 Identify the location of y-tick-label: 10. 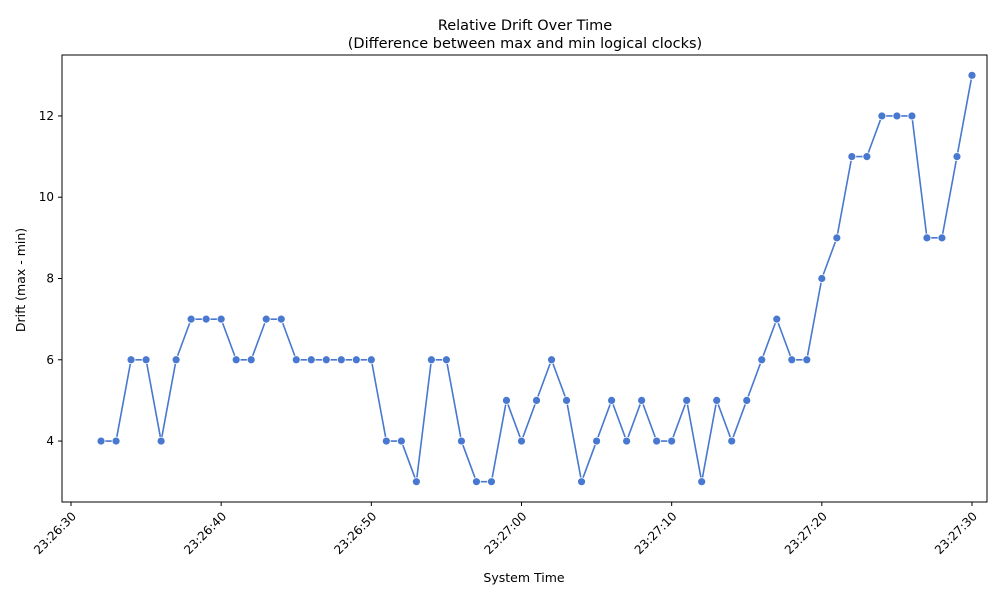
(46, 197).